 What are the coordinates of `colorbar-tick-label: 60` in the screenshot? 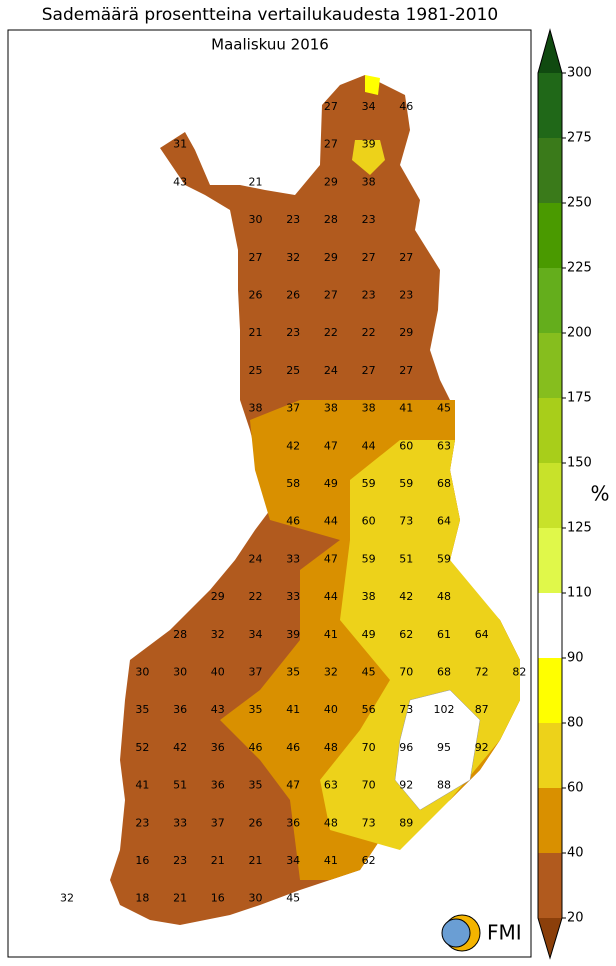 It's located at (575, 788).